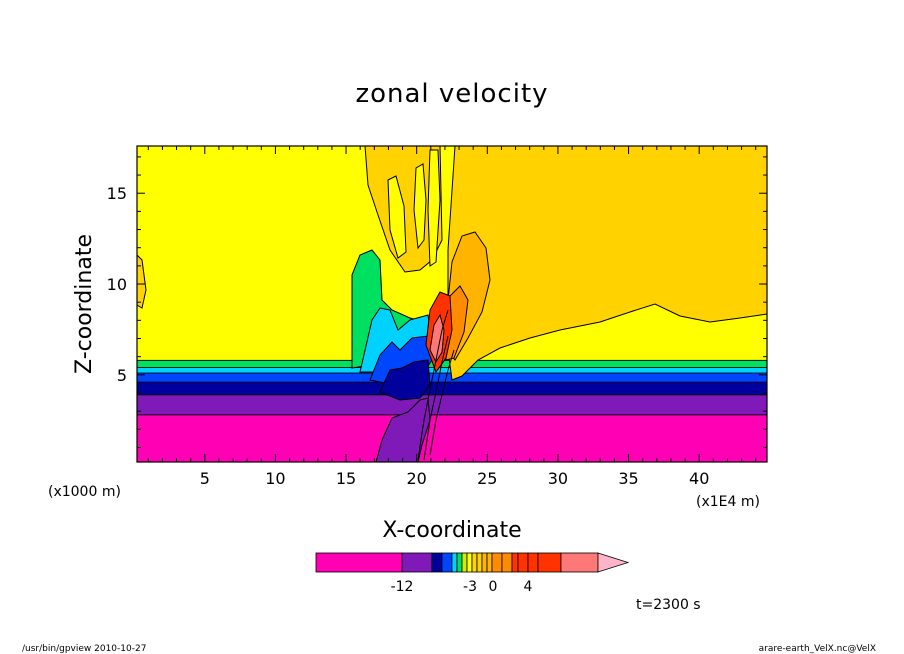  Describe the element at coordinates (436, 385) in the screenshot. I see `contour-steep-lines` at that location.